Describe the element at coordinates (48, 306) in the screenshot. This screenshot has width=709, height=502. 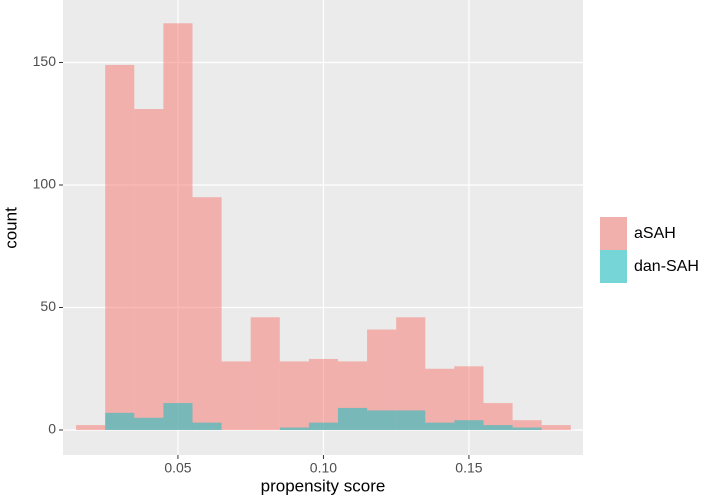
I see `y-tick-label: 50` at that location.